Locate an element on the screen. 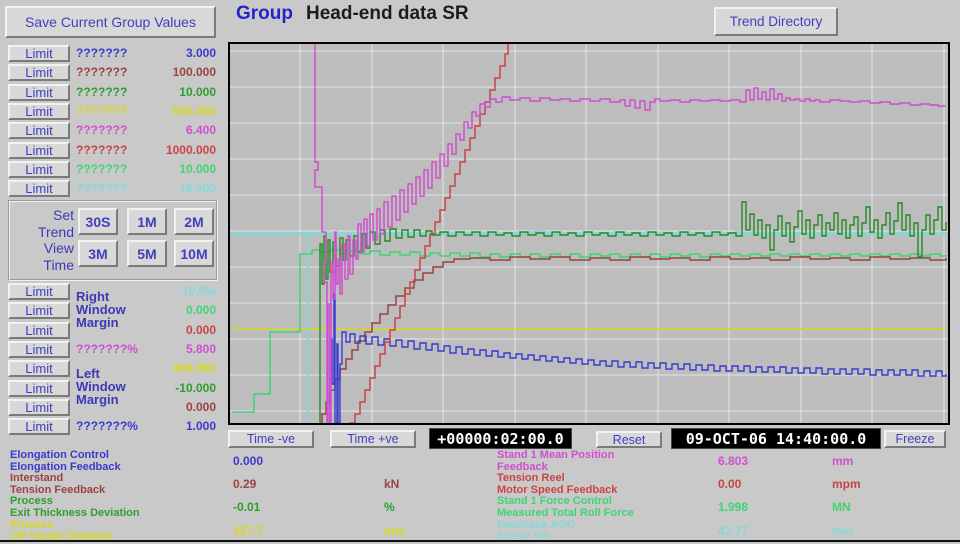  pen-value: 0.000 is located at coordinates (248, 461).